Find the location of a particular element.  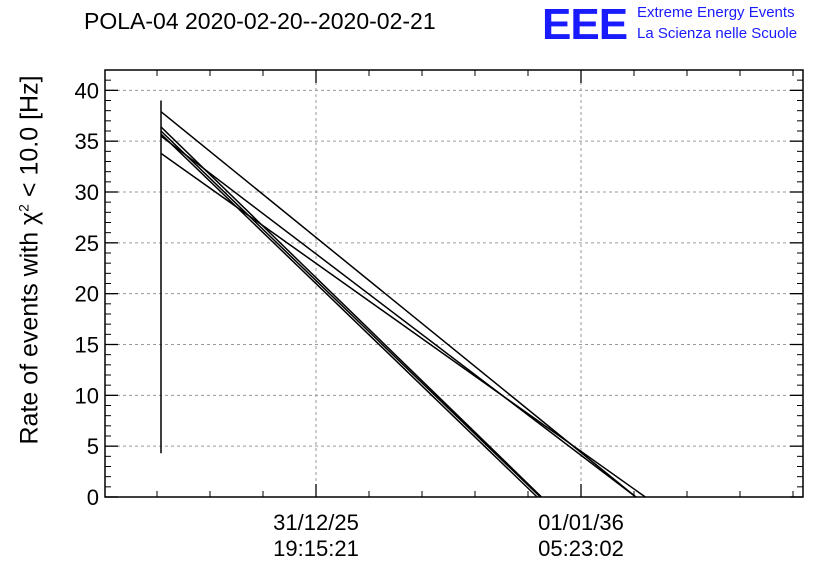

y-axis-label: Rate of events with χ2 < 10.0 [Hz] is located at coordinates (29, 259).